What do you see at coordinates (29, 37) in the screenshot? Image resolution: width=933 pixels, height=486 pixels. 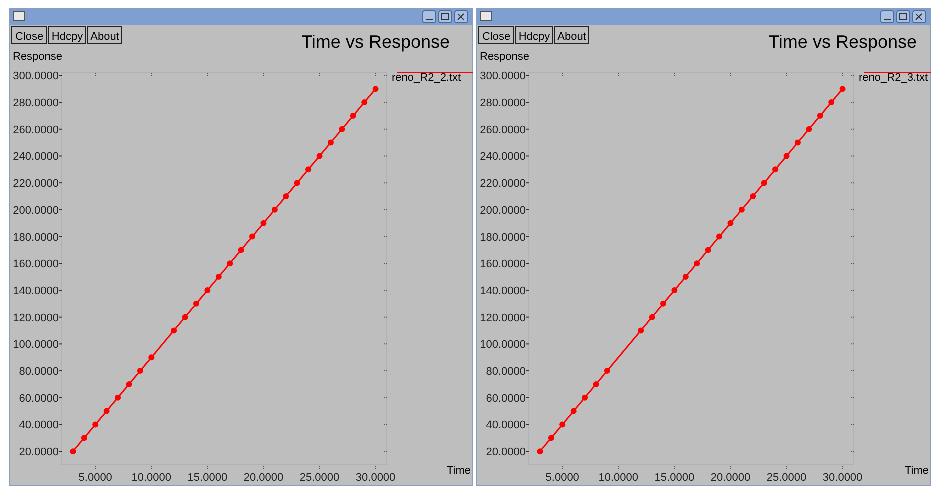 I see `text: Close` at bounding box center [29, 37].